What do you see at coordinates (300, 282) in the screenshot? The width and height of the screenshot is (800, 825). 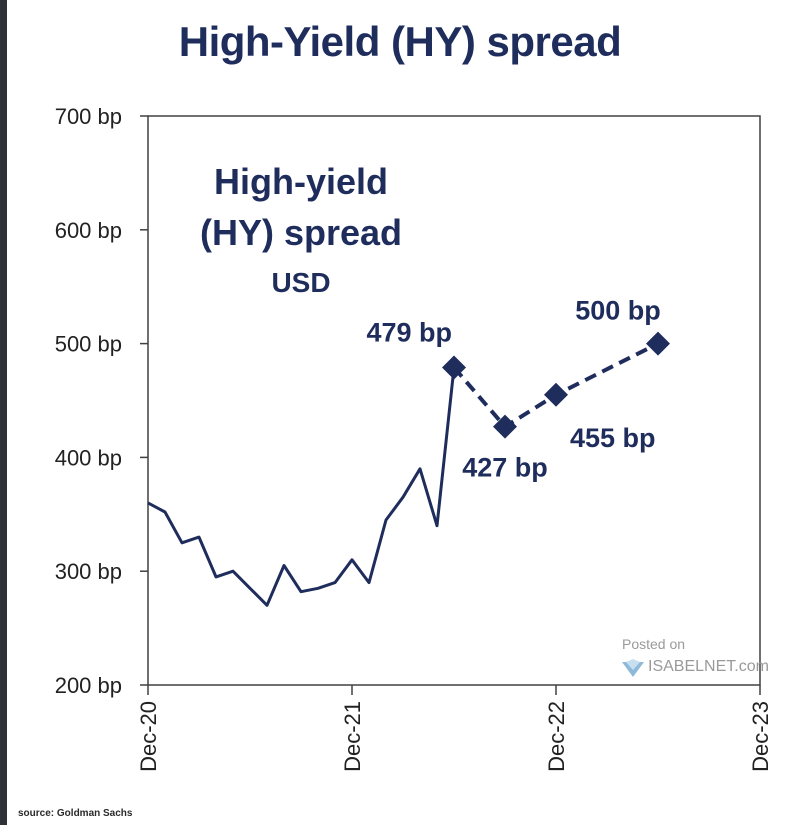 I see `chart-annotation-line: USD` at bounding box center [300, 282].